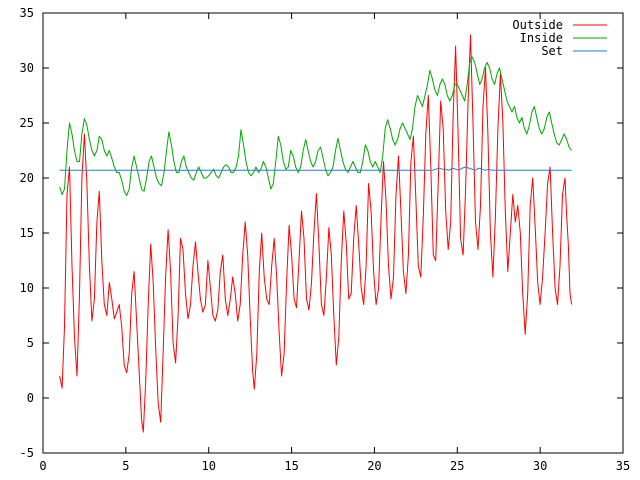 The width and height of the screenshot is (640, 480). What do you see at coordinates (27, 123) in the screenshot?
I see `y-tick-label: 25` at bounding box center [27, 123].